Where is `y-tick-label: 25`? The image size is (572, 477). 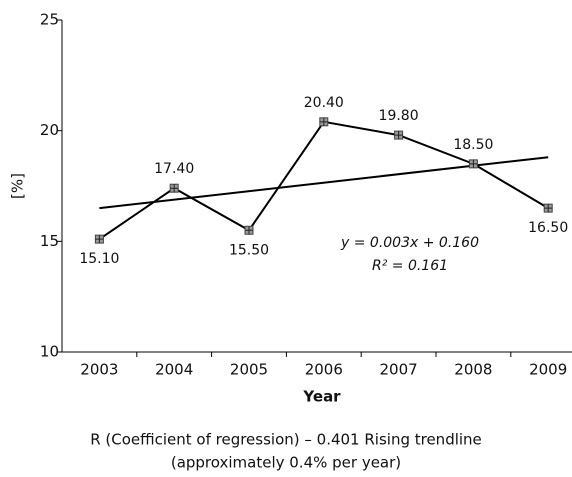
y-tick-label: 25 is located at coordinates (49, 20).